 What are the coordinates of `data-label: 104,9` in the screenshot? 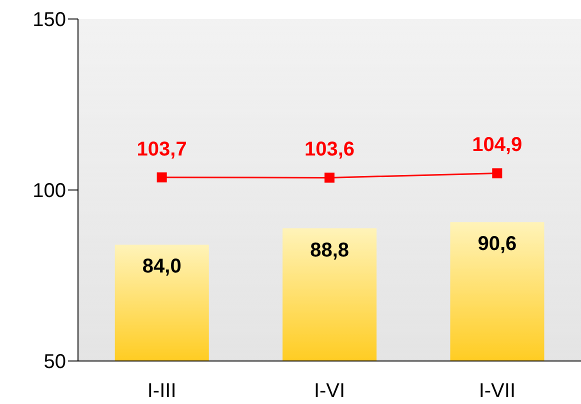 It's located at (497, 145).